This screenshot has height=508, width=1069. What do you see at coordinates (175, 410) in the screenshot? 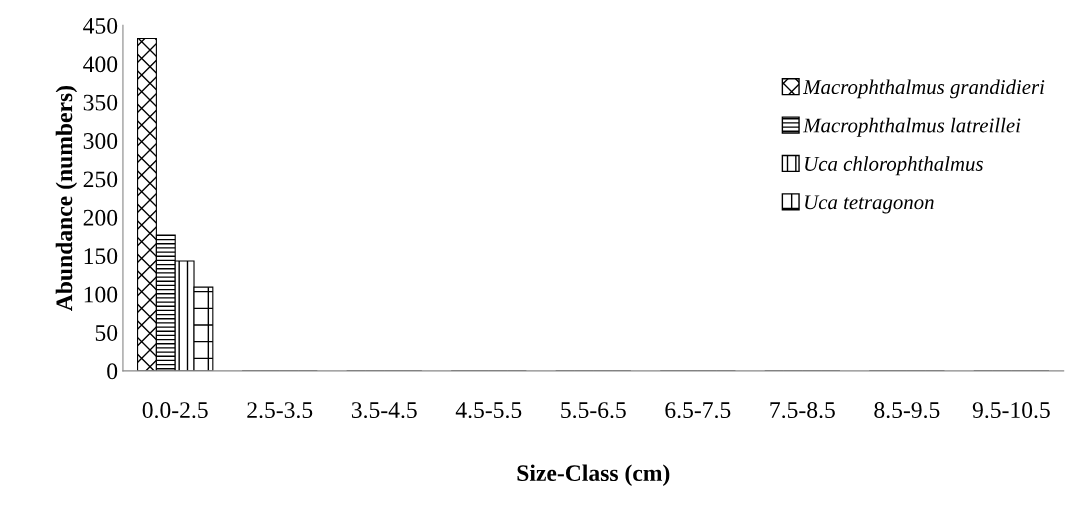
I see `x-tick-label: 0.0-2.5` at bounding box center [175, 410].